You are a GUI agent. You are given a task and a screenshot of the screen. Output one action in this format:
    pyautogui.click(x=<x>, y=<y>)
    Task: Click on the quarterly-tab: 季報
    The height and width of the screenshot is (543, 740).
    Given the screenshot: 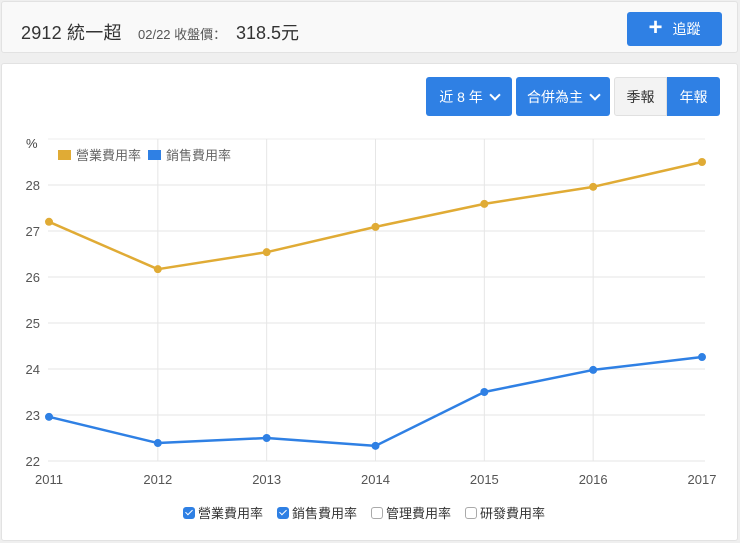 What is the action you would take?
    pyautogui.click(x=640, y=96)
    